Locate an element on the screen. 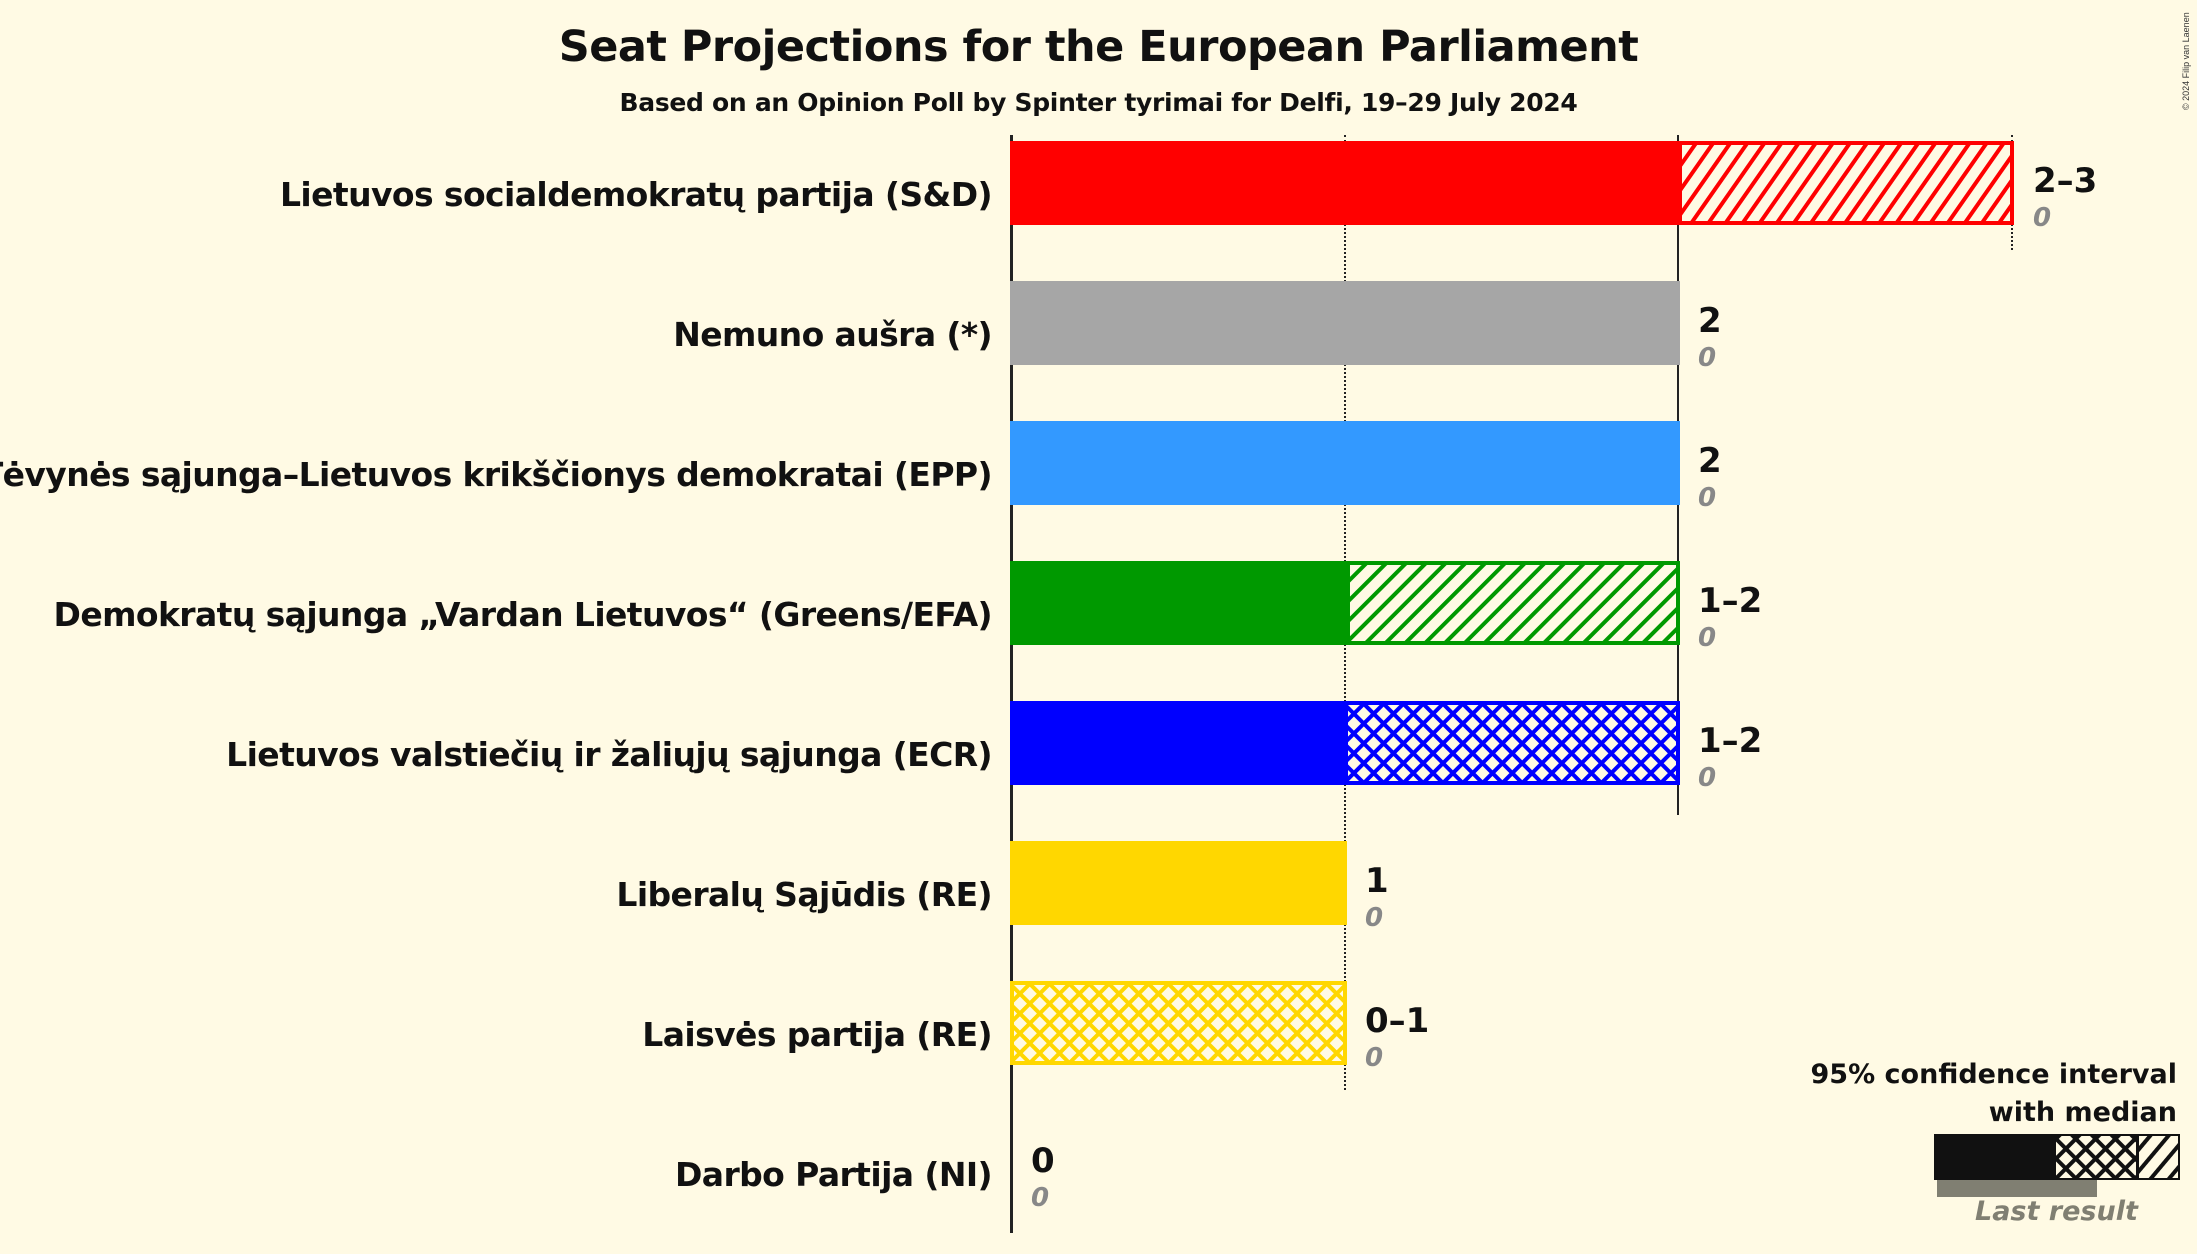 The height and width of the screenshot is (1254, 2197). legend-line-1: 95% confidence interval is located at coordinates (1993, 1074).